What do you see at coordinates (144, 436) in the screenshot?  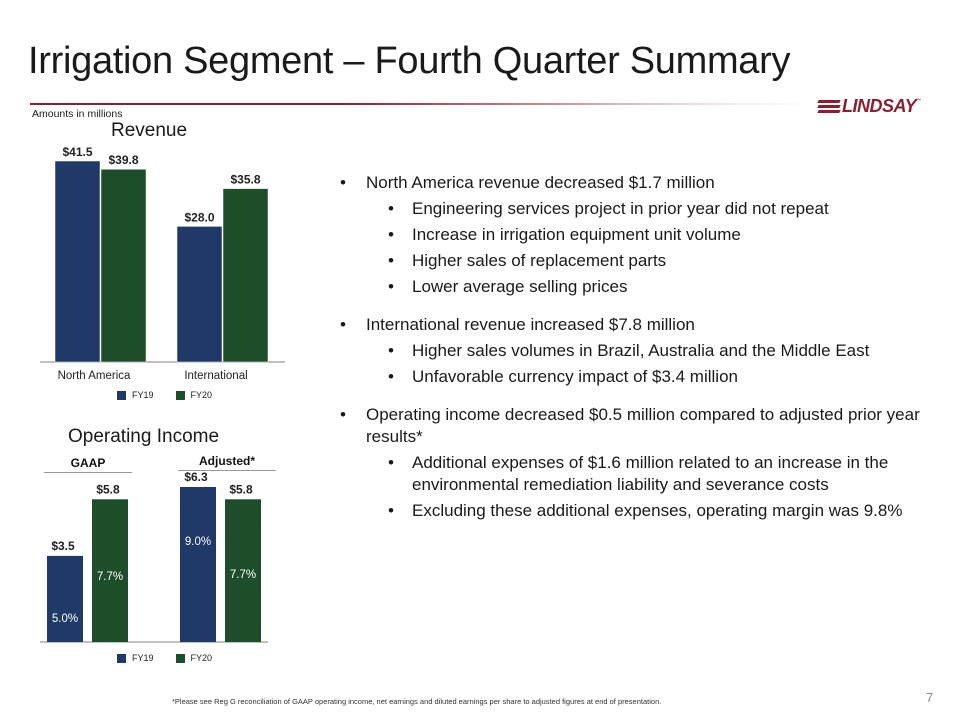 I see `operating-income-chart-title: Operating Income` at bounding box center [144, 436].